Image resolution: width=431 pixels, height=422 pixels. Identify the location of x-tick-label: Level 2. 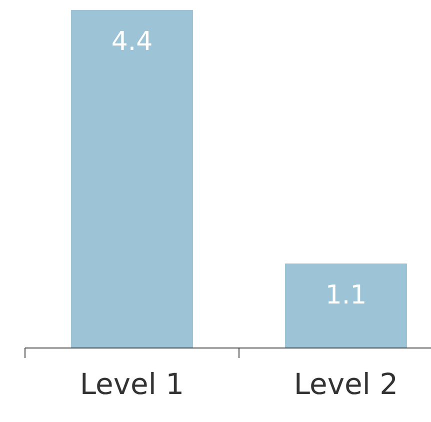
(346, 384).